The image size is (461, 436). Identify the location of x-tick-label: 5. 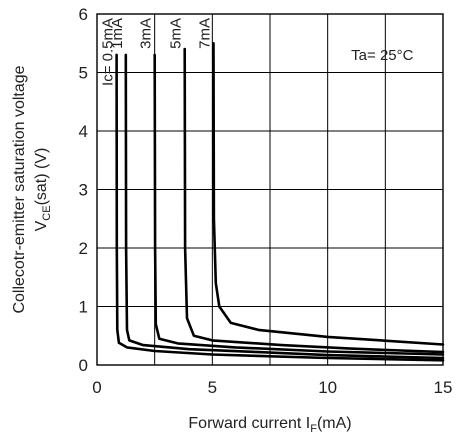
(212, 387).